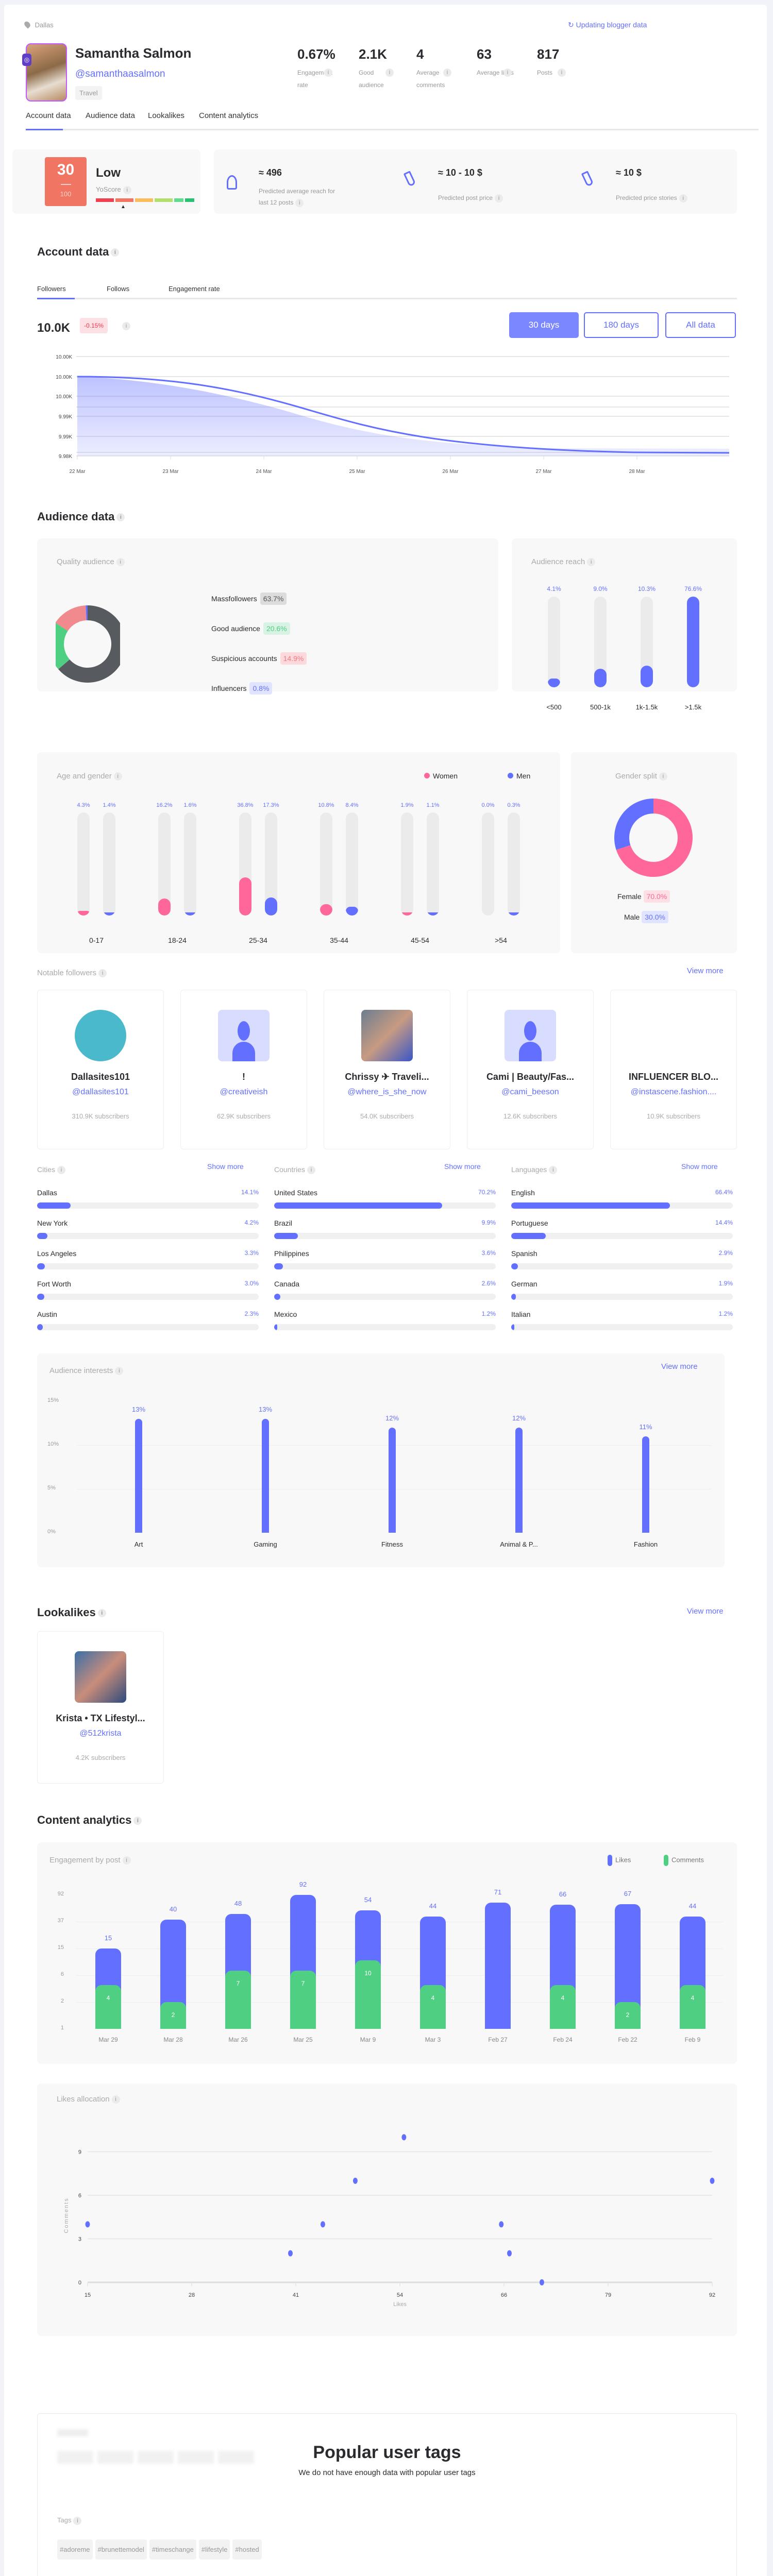  What do you see at coordinates (249, 598) in the screenshot?
I see `quality-massfollowers: Massfollowers 63.7%` at bounding box center [249, 598].